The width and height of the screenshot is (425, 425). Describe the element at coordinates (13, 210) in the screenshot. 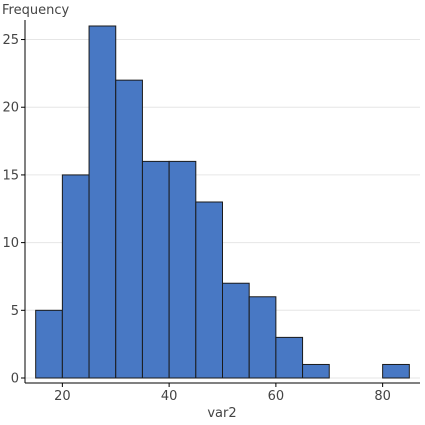

I see `y-ticks: 0 5 10 15 20 25` at that location.